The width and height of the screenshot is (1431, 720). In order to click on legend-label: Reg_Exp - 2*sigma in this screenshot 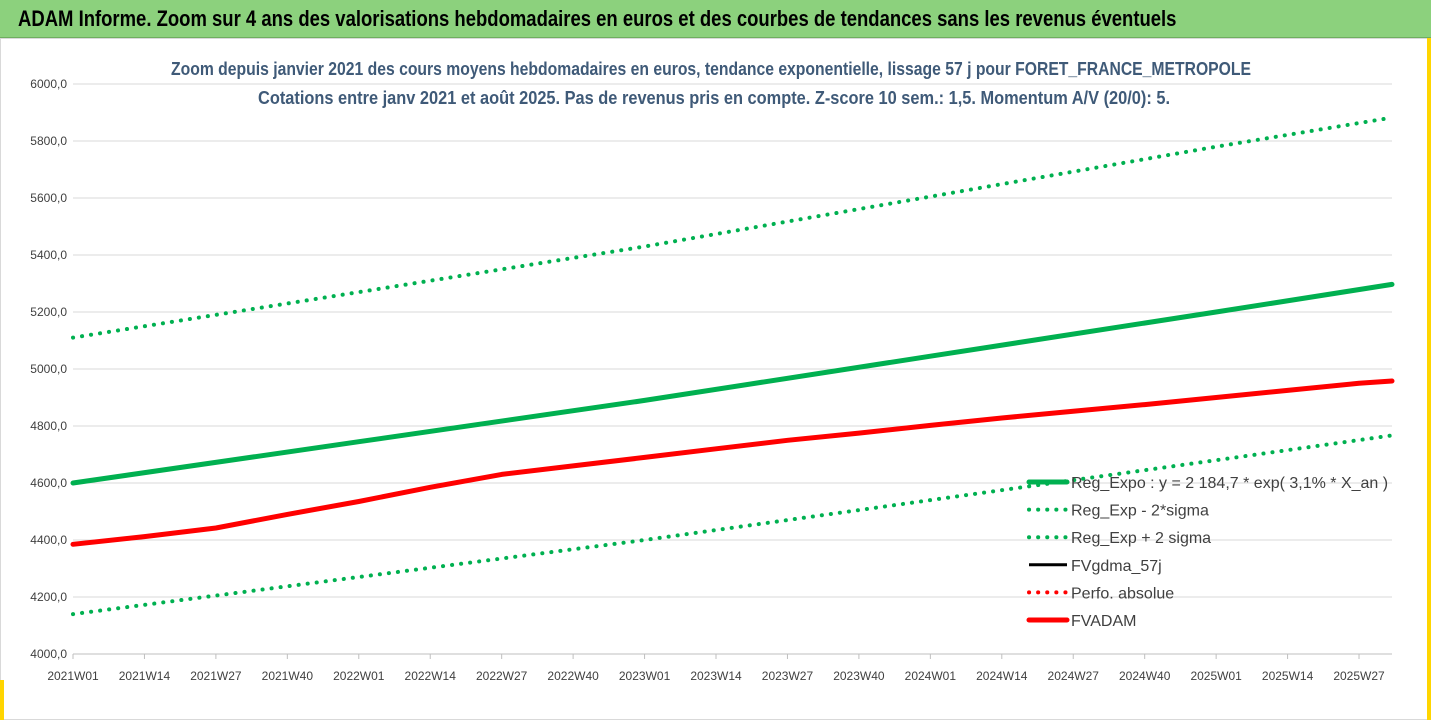, I will do `click(1140, 511)`.